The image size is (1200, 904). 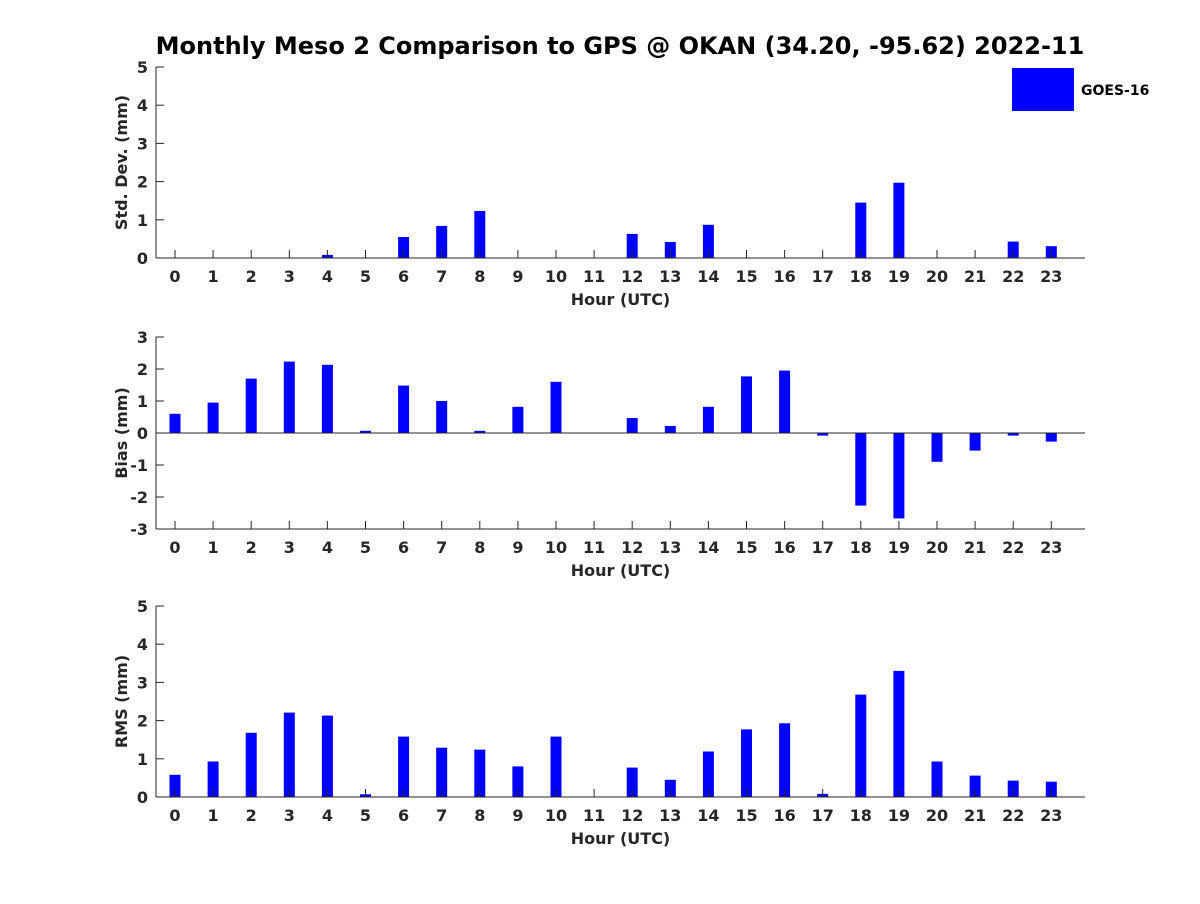 I want to click on x-tick-label: 6, so click(x=403, y=276).